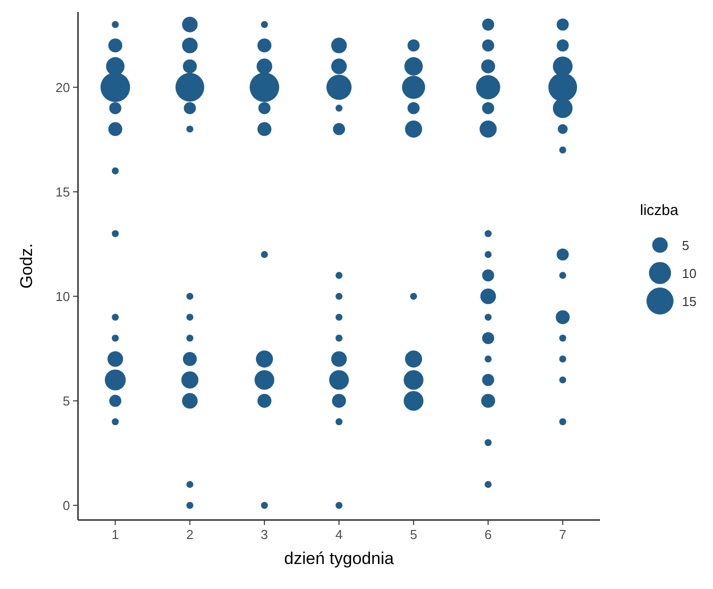 The height and width of the screenshot is (589, 713). What do you see at coordinates (115, 534) in the screenshot?
I see `x-tick-label: 1` at bounding box center [115, 534].